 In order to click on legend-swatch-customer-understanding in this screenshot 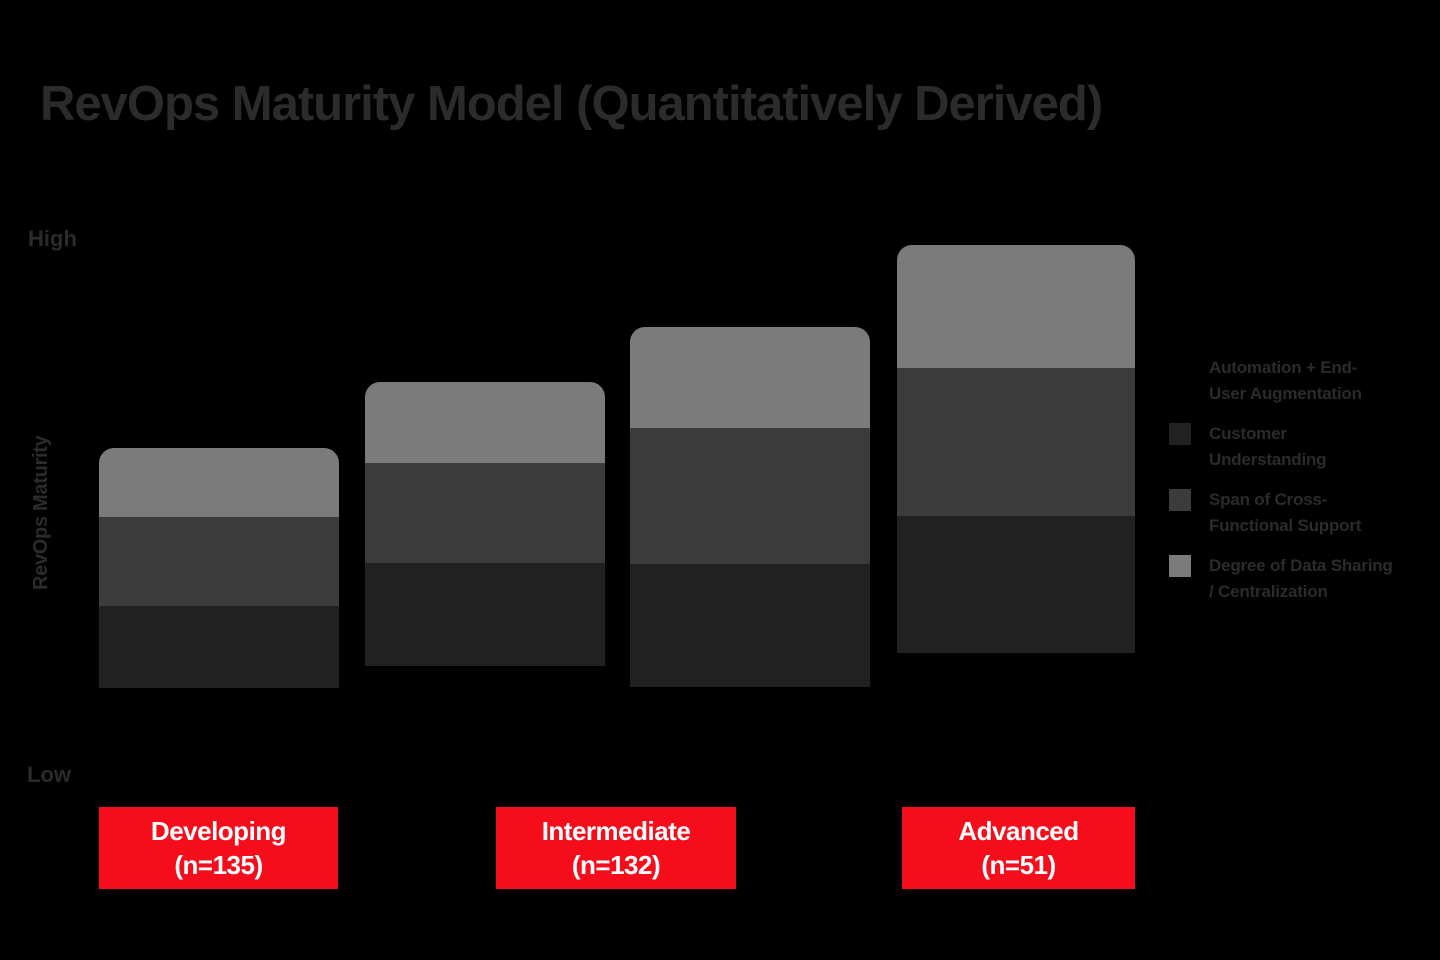, I will do `click(1180, 434)`.